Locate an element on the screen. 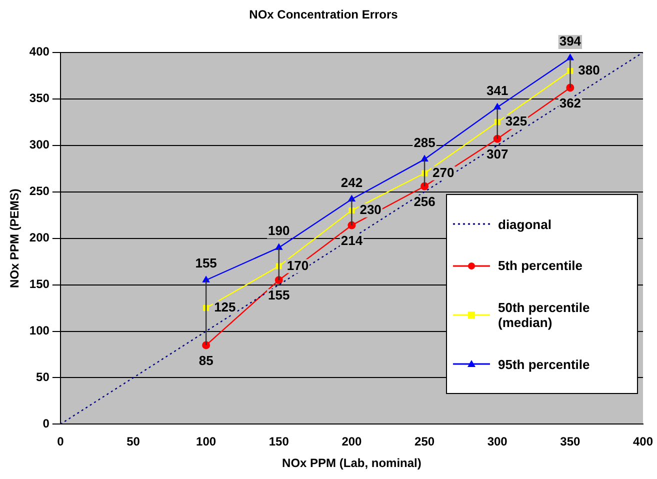  y-tick-label: 150 is located at coordinates (39, 284).